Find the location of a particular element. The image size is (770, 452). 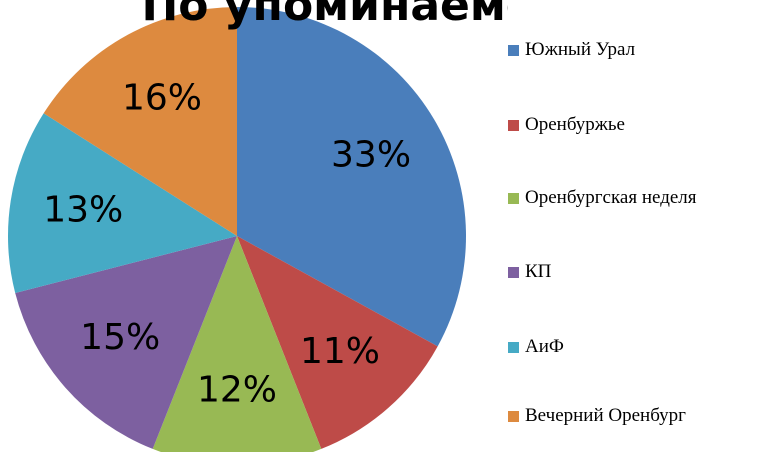

legend-label: Южный Урал is located at coordinates (580, 49).